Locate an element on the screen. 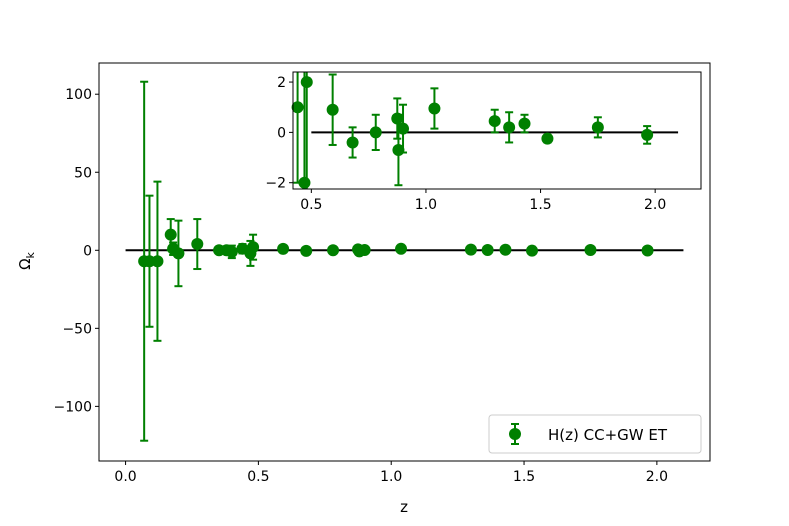  inset-x-tick-label: 2.0 is located at coordinates (655, 205).